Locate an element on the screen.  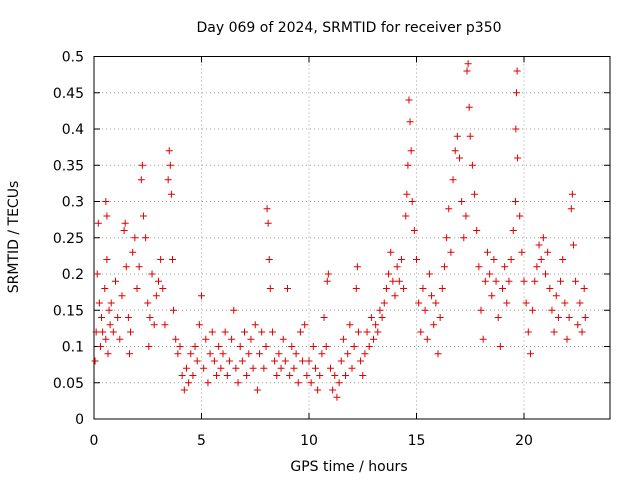
x-axis-label: GPS time / hours is located at coordinates (348, 467).